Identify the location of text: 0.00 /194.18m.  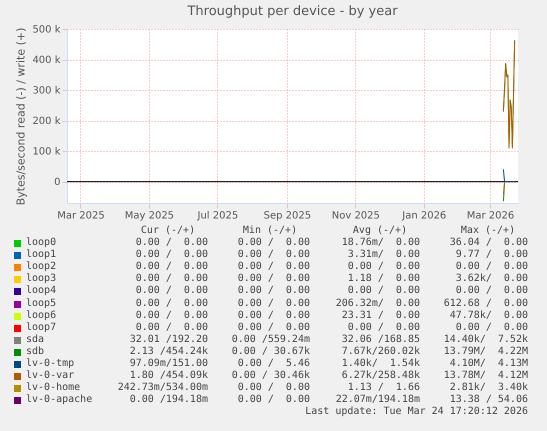
(169, 400).